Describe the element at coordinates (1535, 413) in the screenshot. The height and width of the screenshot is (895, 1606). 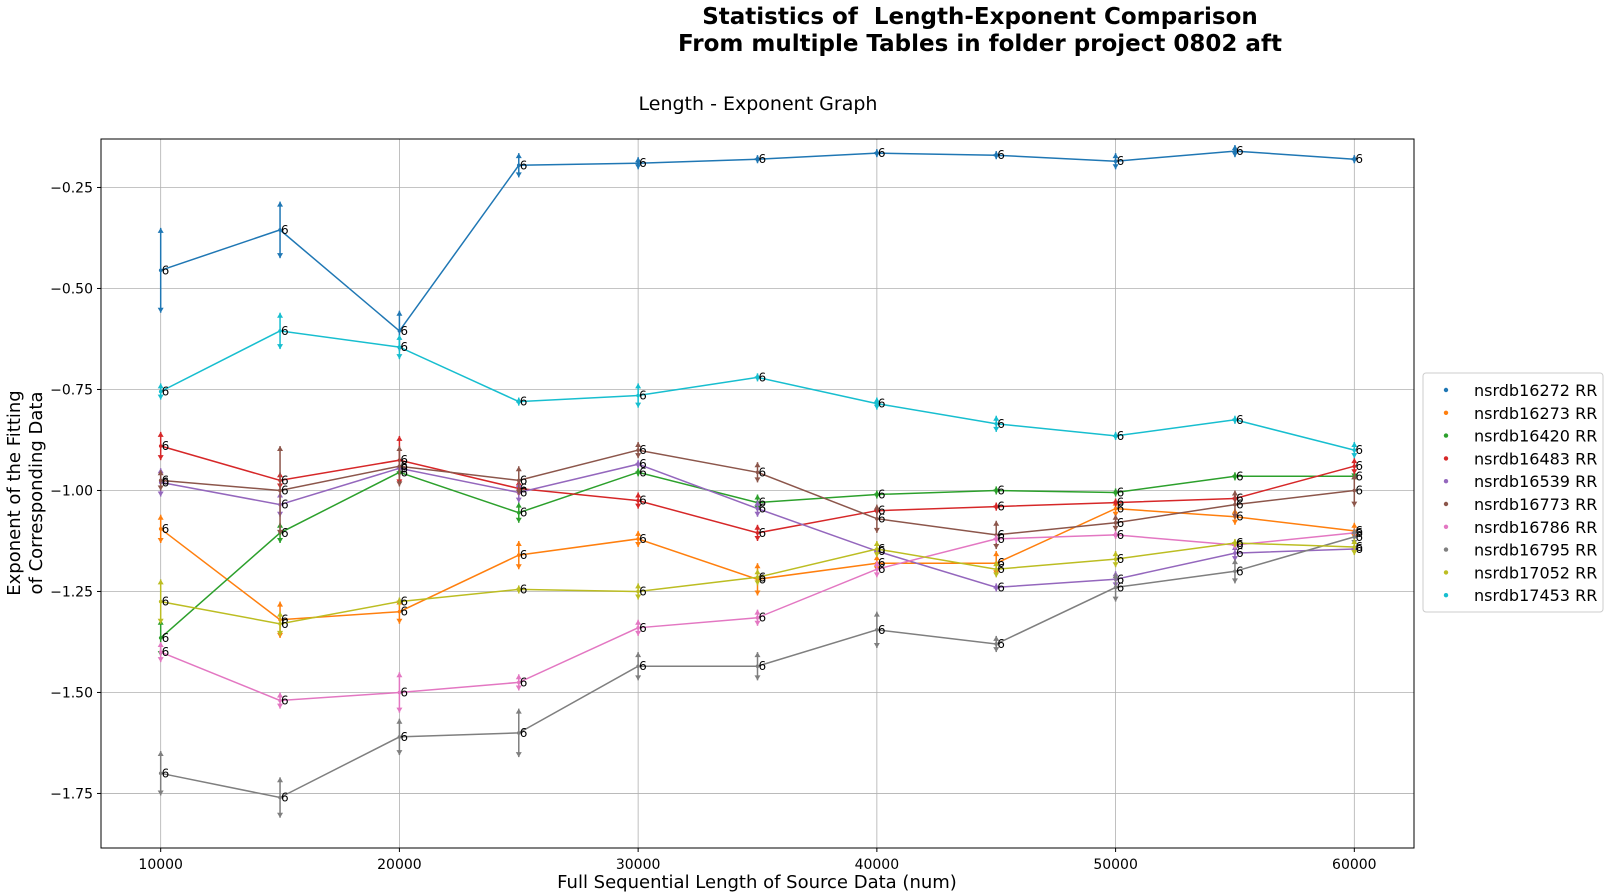
I see `legend-label: nsrdb16273 RR` at that location.